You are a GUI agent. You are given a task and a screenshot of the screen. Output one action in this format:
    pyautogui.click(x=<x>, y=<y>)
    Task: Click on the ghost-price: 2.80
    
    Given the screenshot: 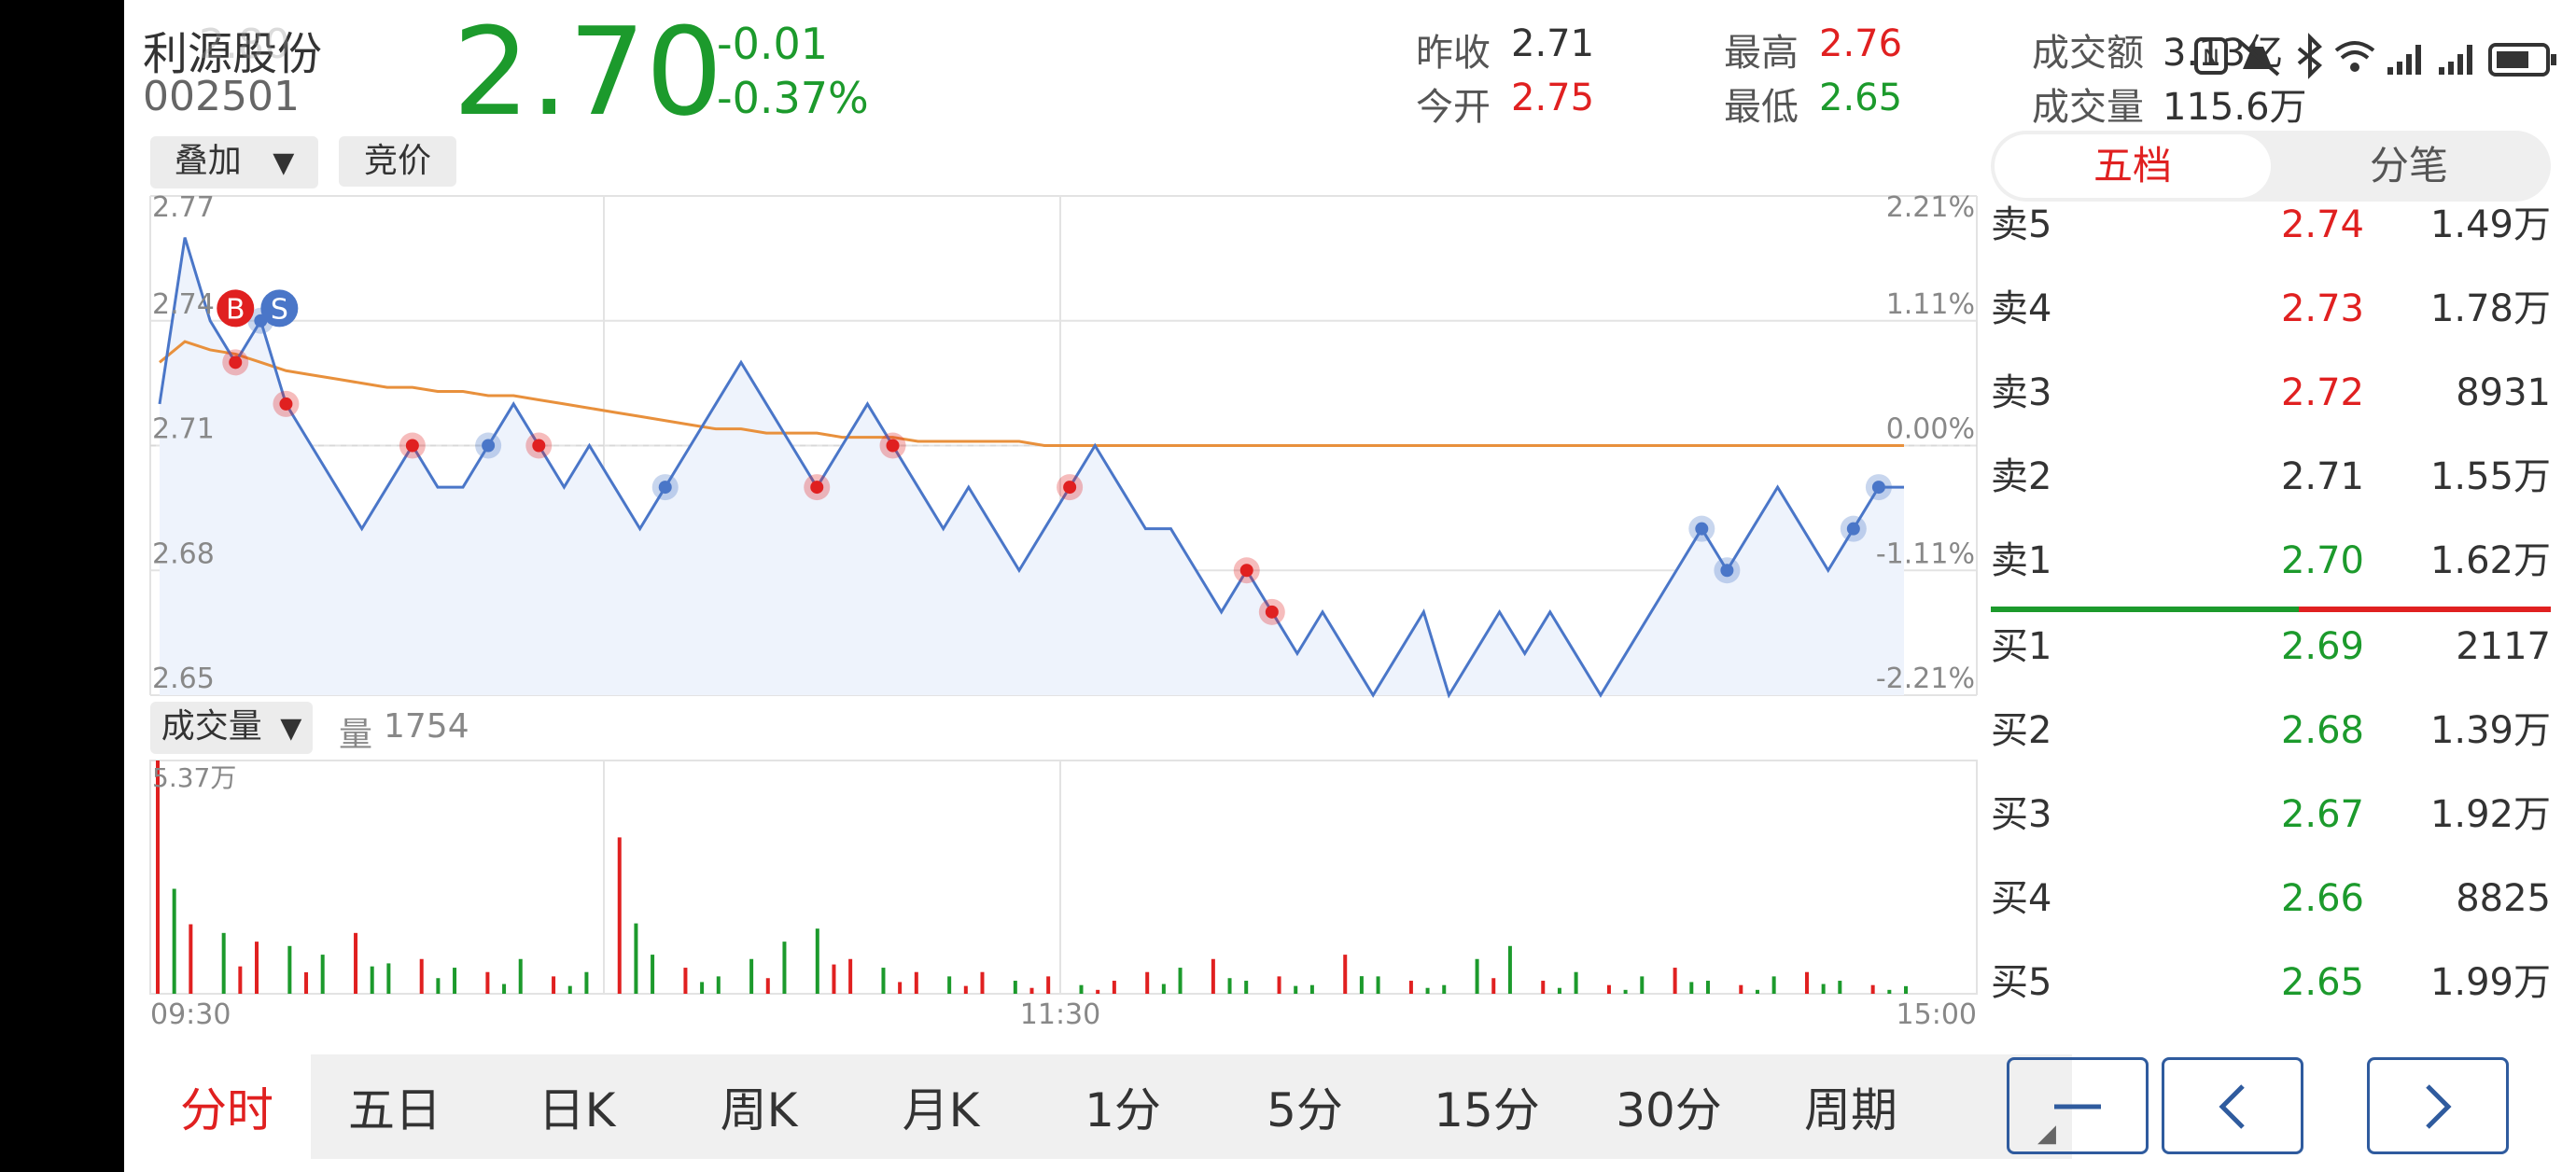 What is the action you would take?
    pyautogui.click(x=244, y=44)
    